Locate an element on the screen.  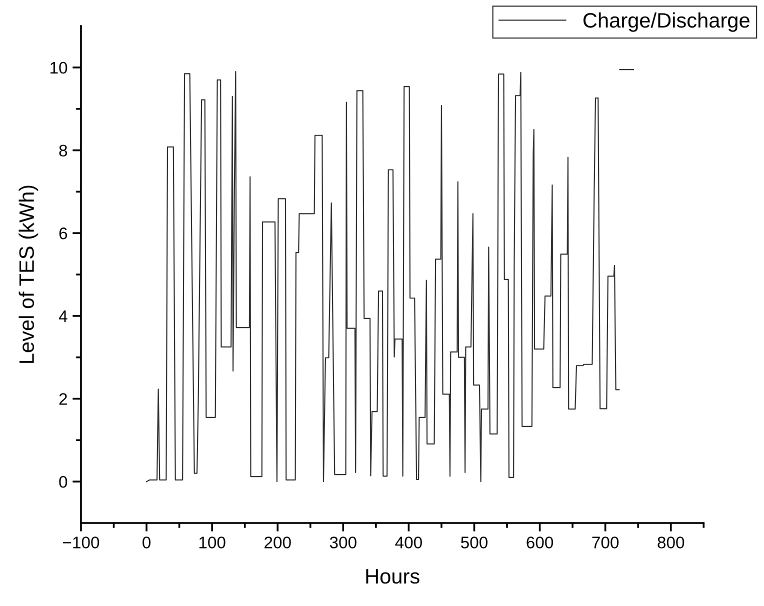
x-tick-label: 200 is located at coordinates (277, 542).